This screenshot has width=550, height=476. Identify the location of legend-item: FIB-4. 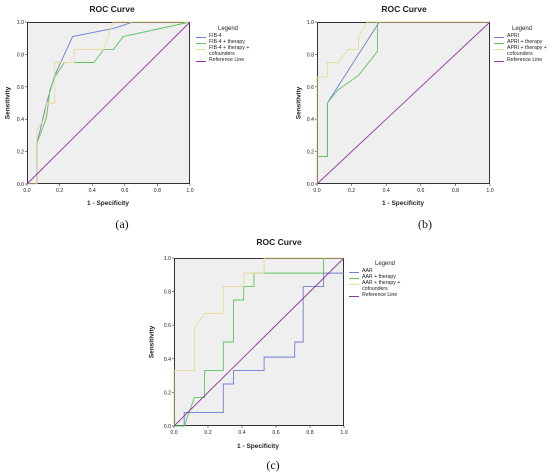
(228, 36).